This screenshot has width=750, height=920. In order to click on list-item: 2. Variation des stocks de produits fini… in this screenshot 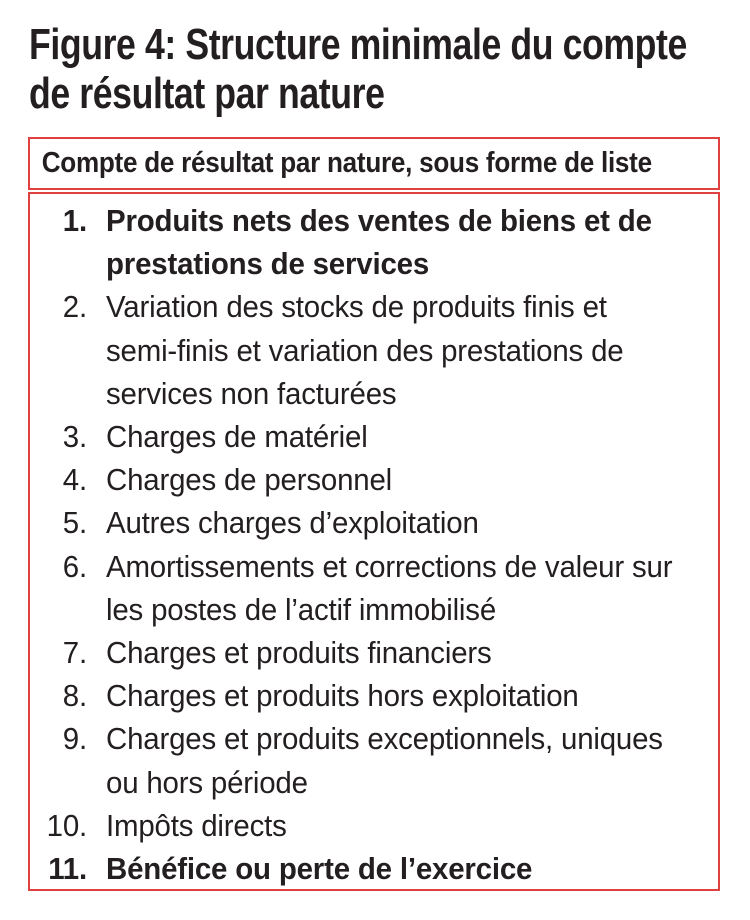, I will do `click(374, 350)`.